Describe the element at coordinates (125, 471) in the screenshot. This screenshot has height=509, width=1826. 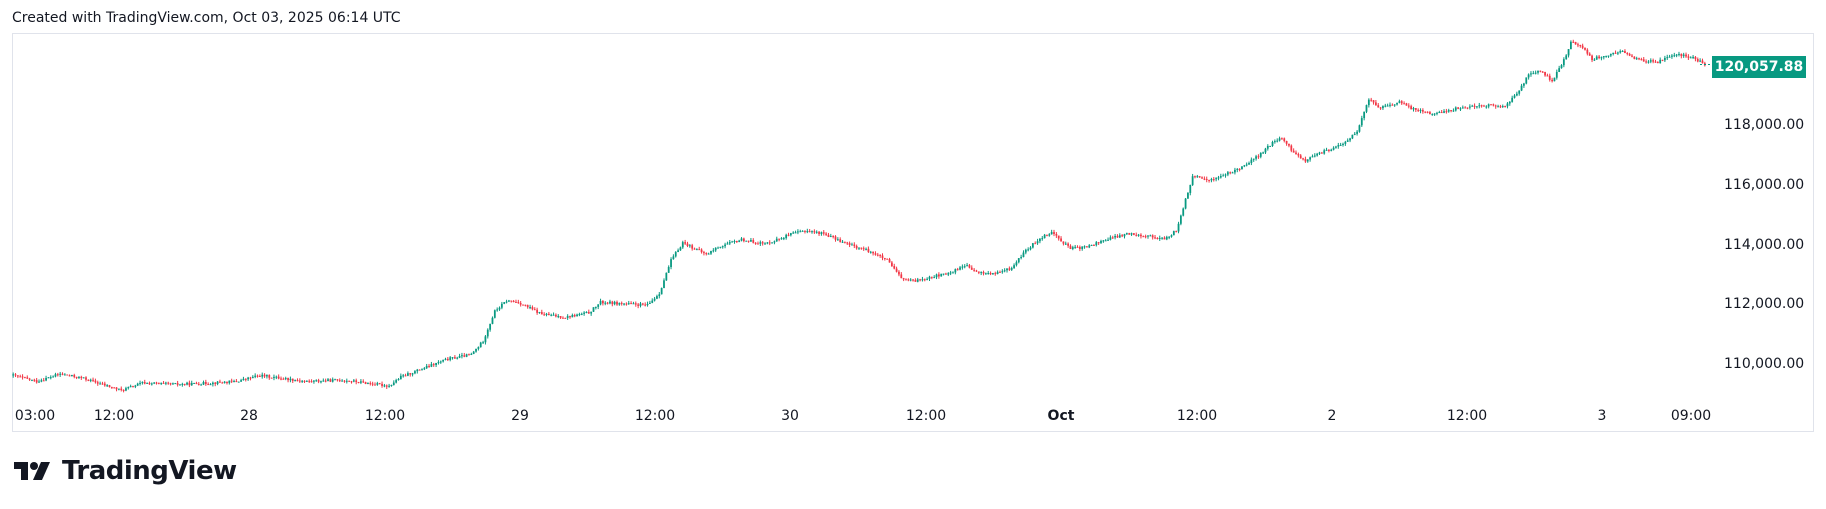
I see `tradingview-logo: TradingView` at that location.